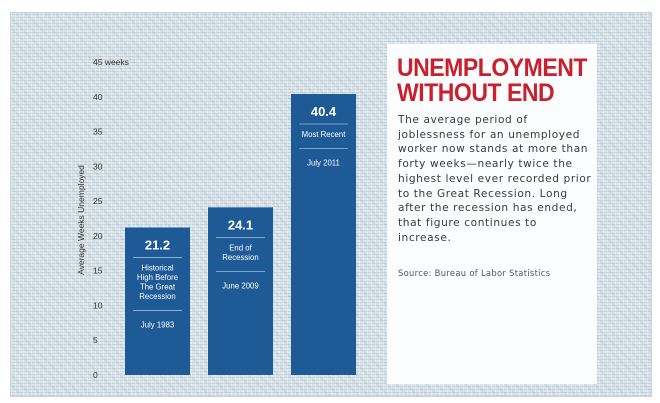  What do you see at coordinates (98, 132) in the screenshot?
I see `y-tick-label: 35` at bounding box center [98, 132].